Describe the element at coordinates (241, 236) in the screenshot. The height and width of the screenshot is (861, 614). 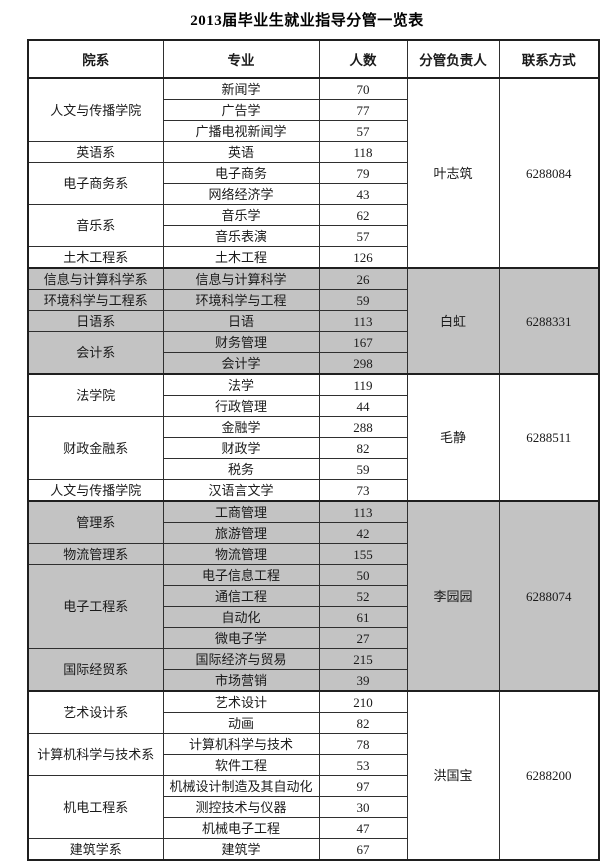
I see `major-cell: 音乐表演` at that location.